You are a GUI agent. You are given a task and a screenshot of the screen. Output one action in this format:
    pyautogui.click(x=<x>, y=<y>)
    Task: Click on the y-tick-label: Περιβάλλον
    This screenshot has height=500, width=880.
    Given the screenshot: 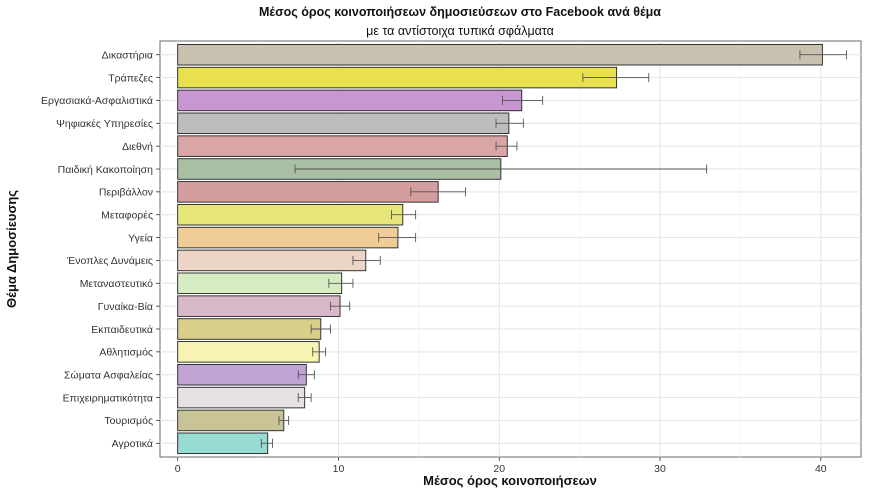 What is the action you would take?
    pyautogui.click(x=126, y=193)
    